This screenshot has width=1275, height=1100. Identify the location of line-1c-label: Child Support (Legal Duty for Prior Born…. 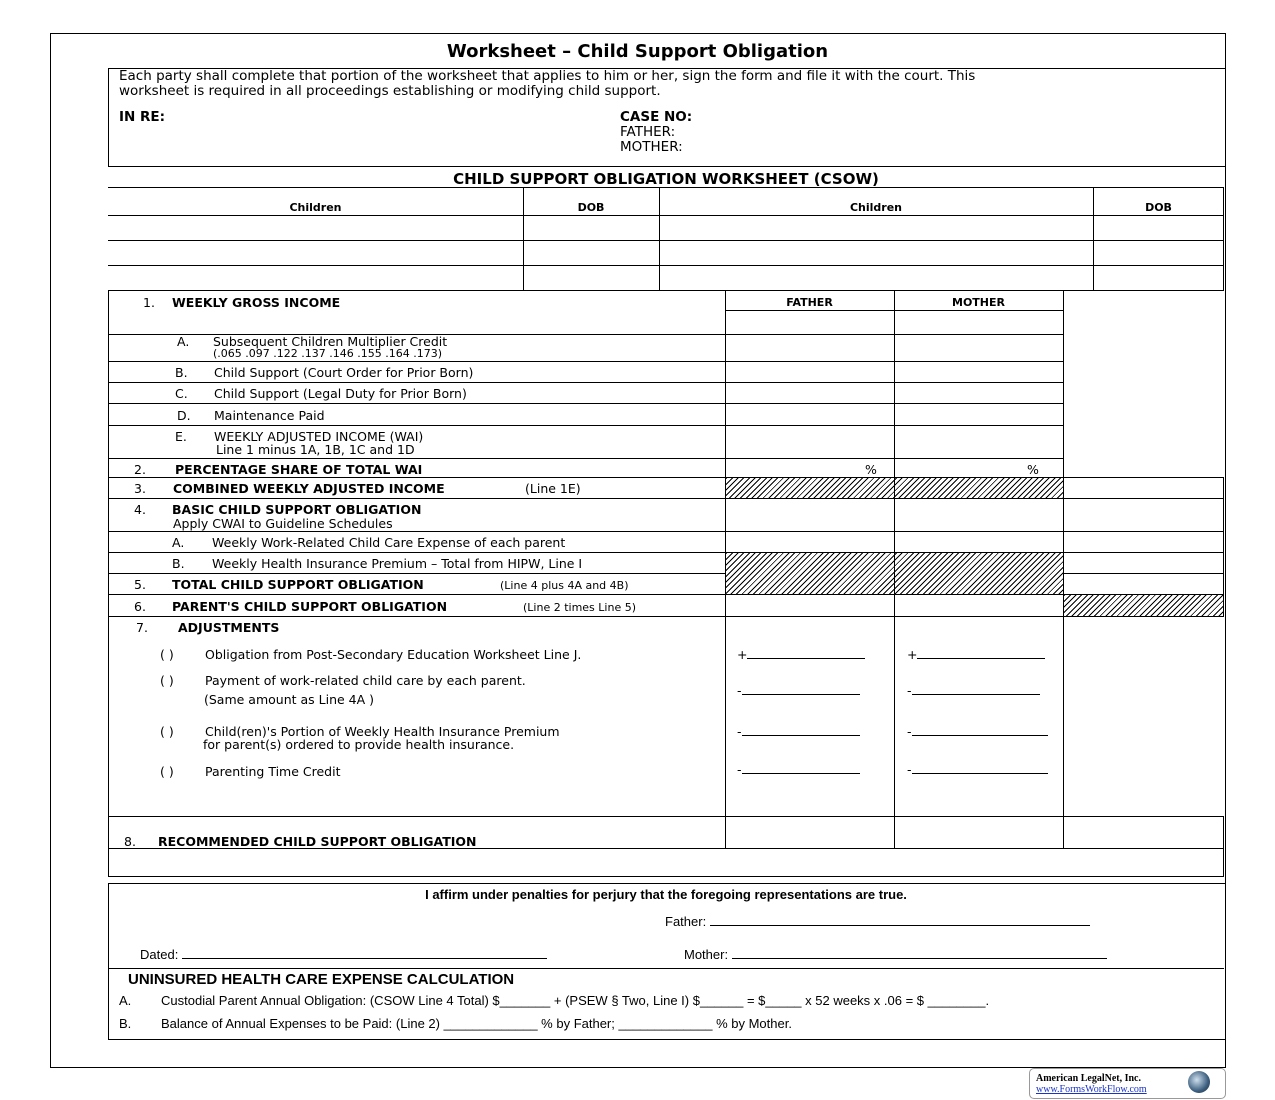
(340, 393).